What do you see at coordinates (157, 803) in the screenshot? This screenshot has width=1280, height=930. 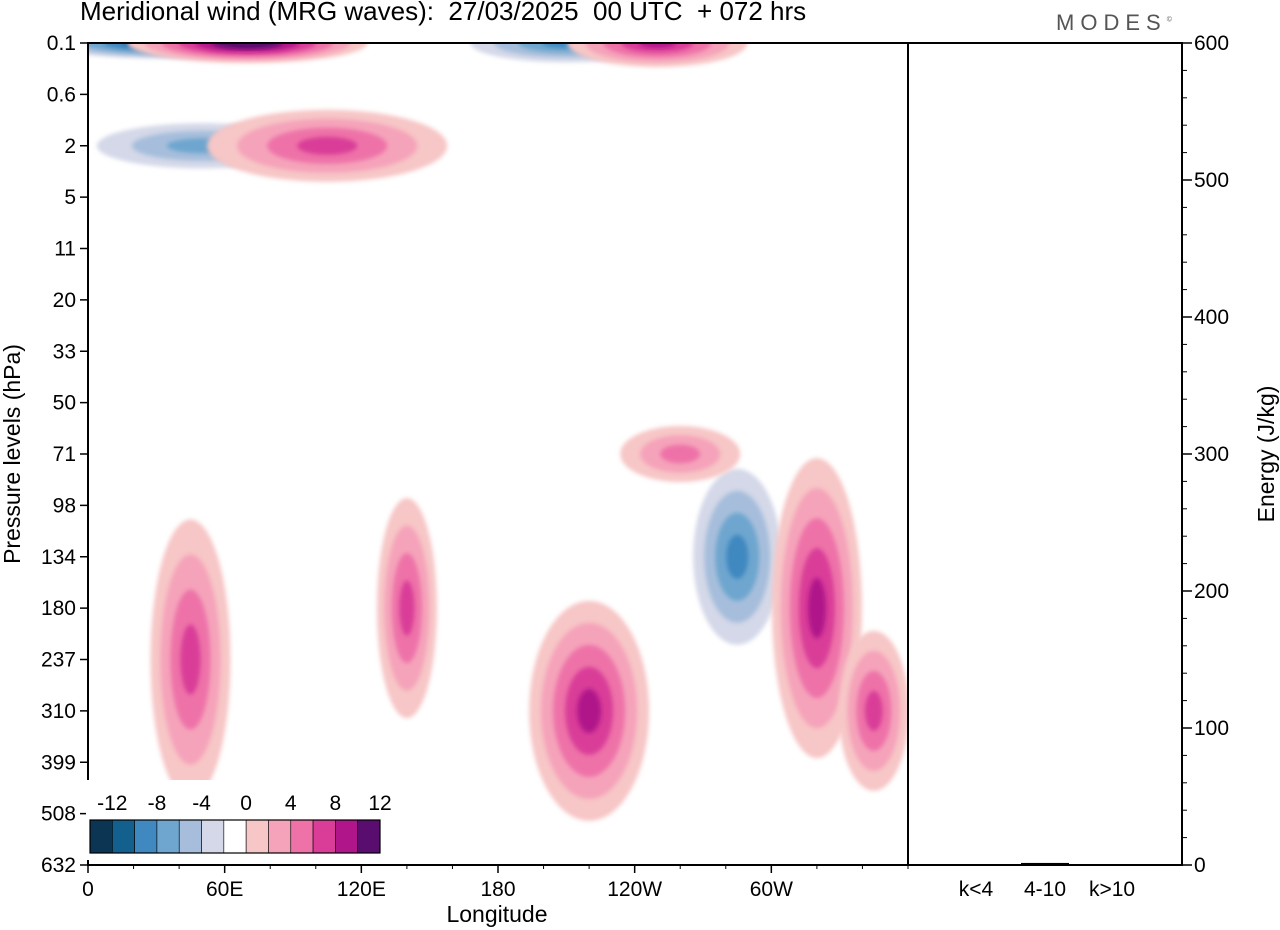 I see `colorbar-label: -8` at bounding box center [157, 803].